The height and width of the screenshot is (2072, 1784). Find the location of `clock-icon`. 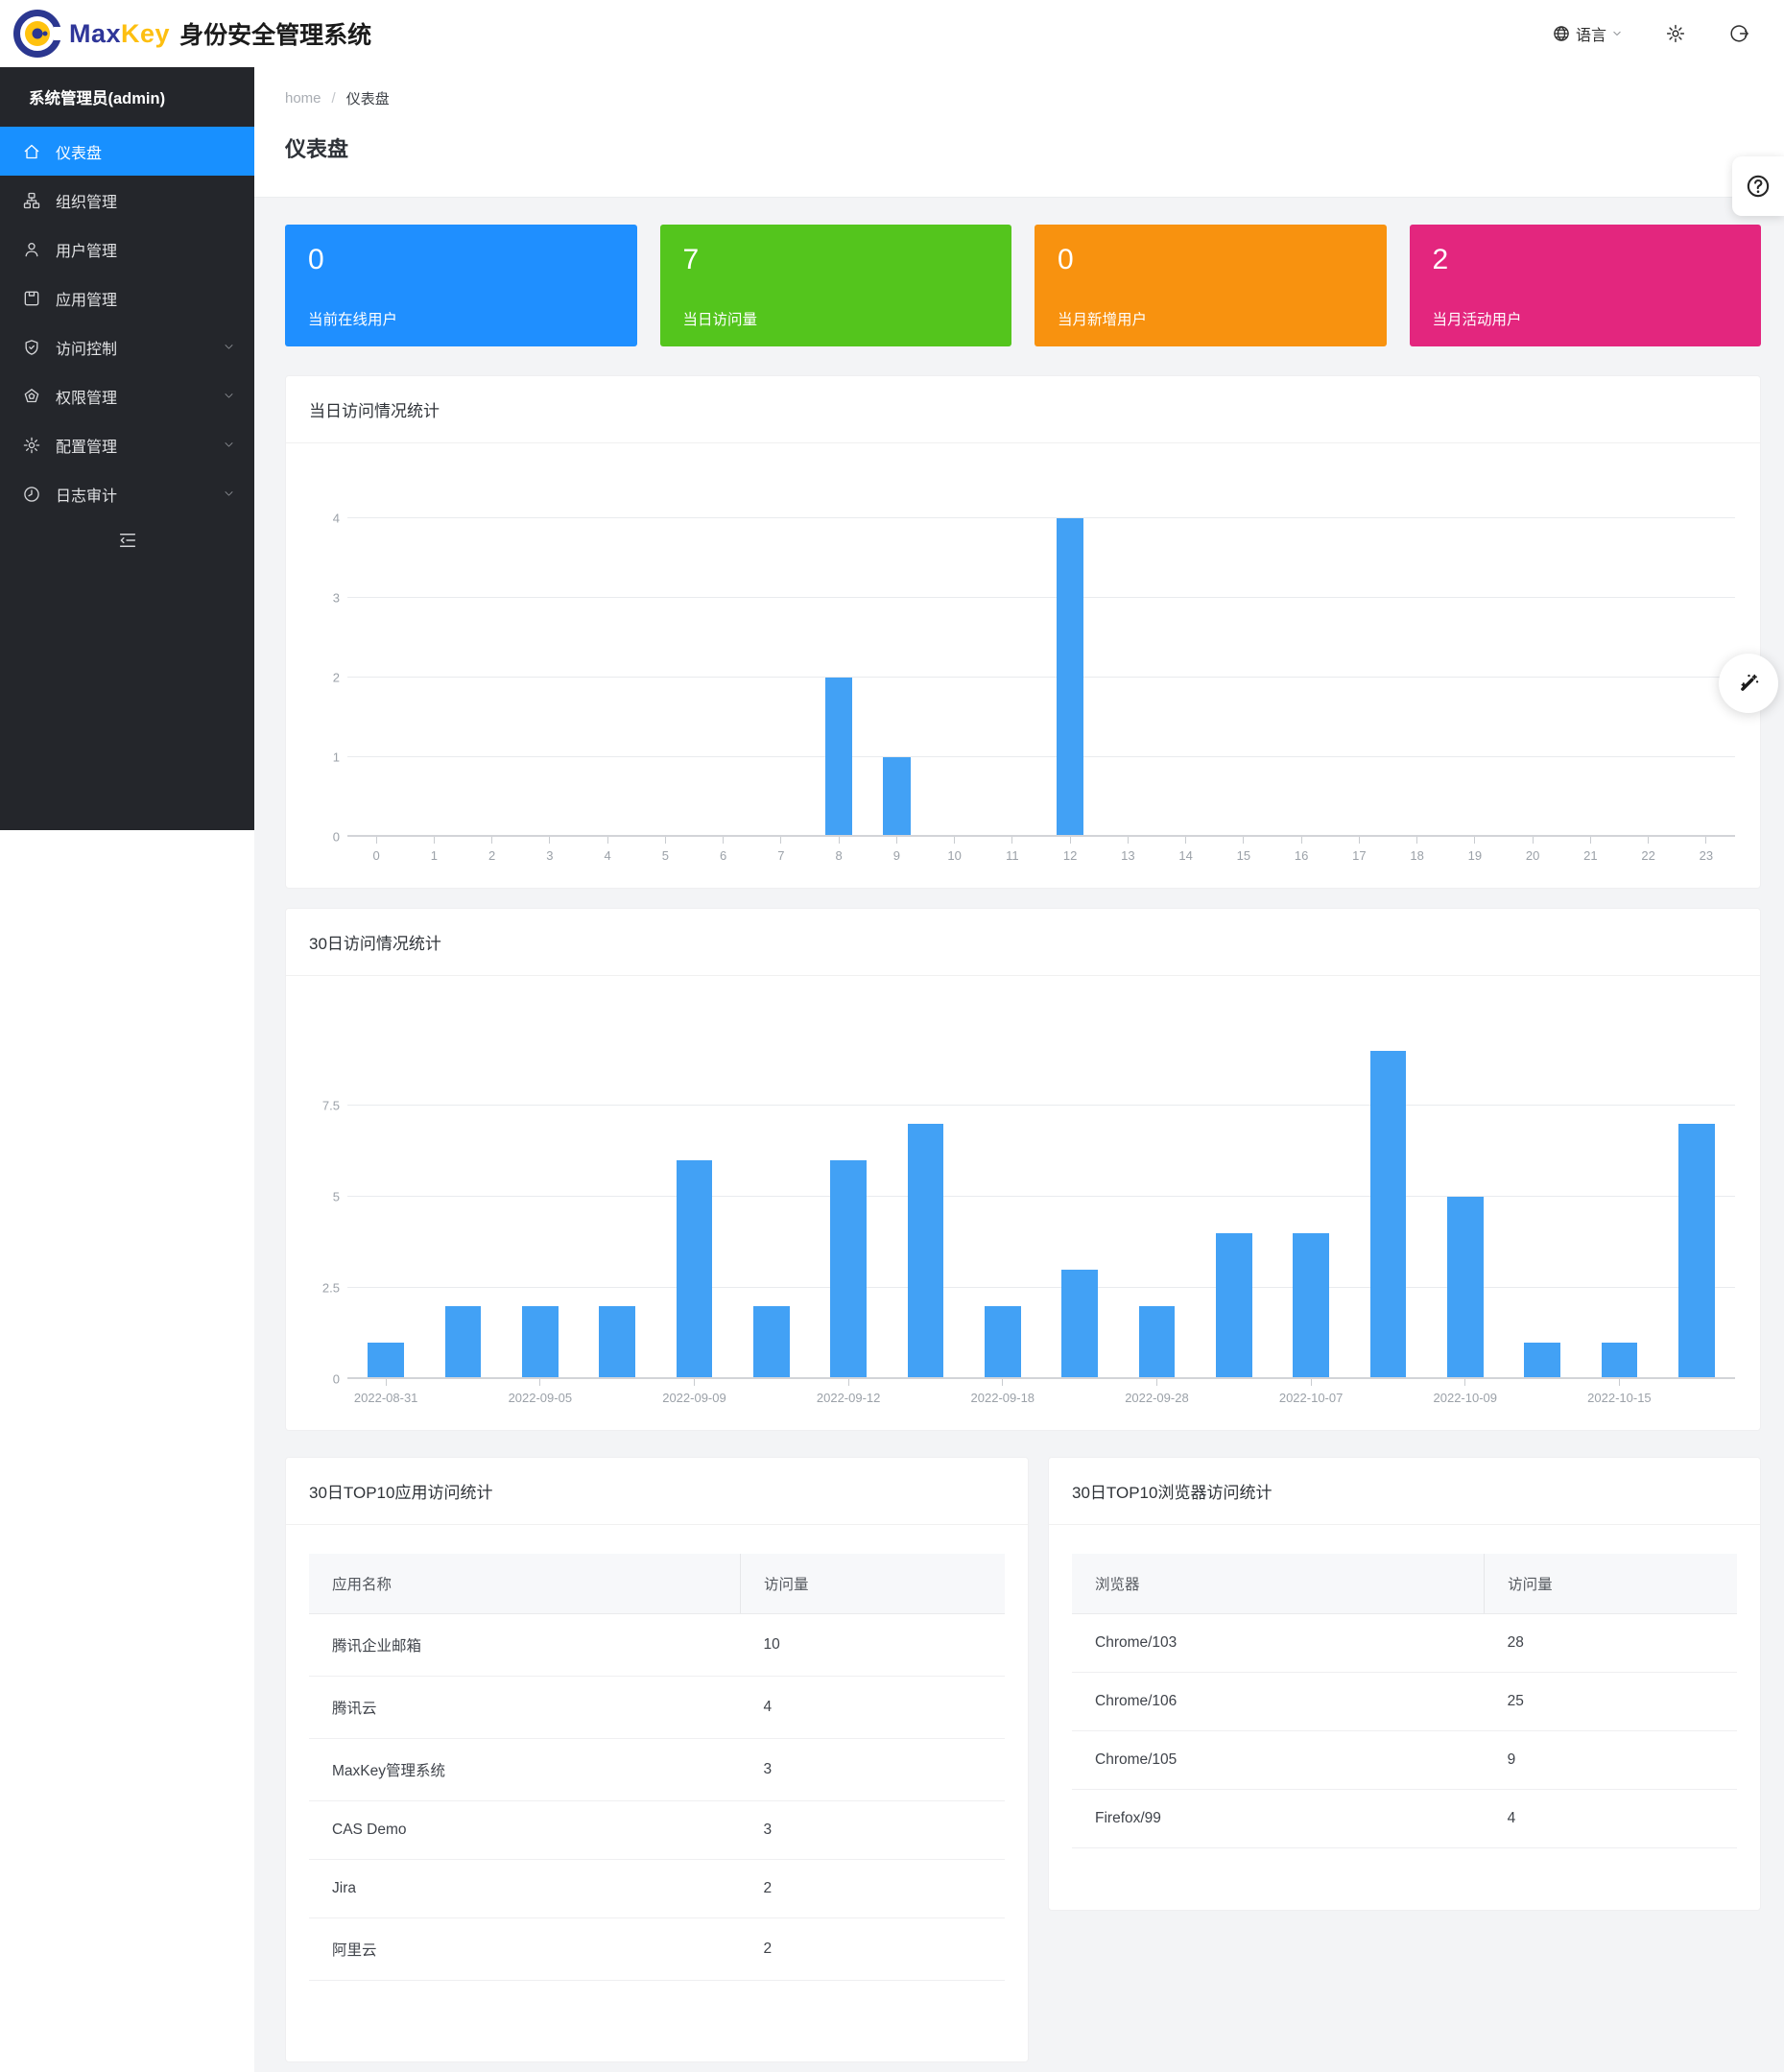

clock-icon is located at coordinates (31, 494).